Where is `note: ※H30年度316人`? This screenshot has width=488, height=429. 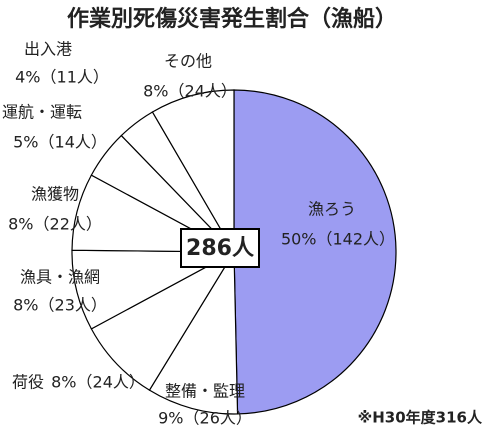 note: ※H30年度316人 is located at coordinates (420, 418).